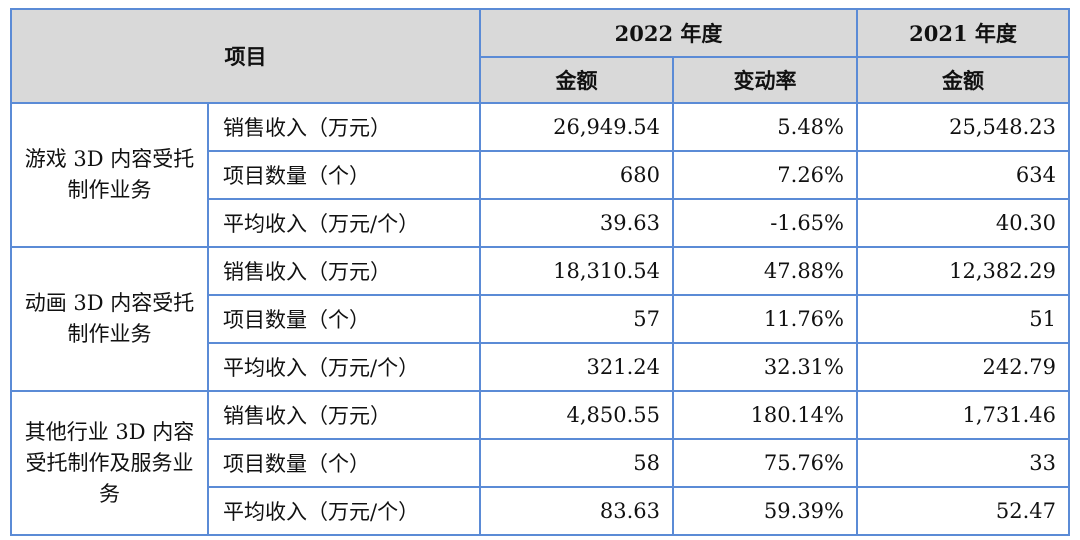 The image size is (1080, 540). What do you see at coordinates (109, 175) in the screenshot?
I see `category-cell: 游戏 3D 内容受托制作业务` at bounding box center [109, 175].